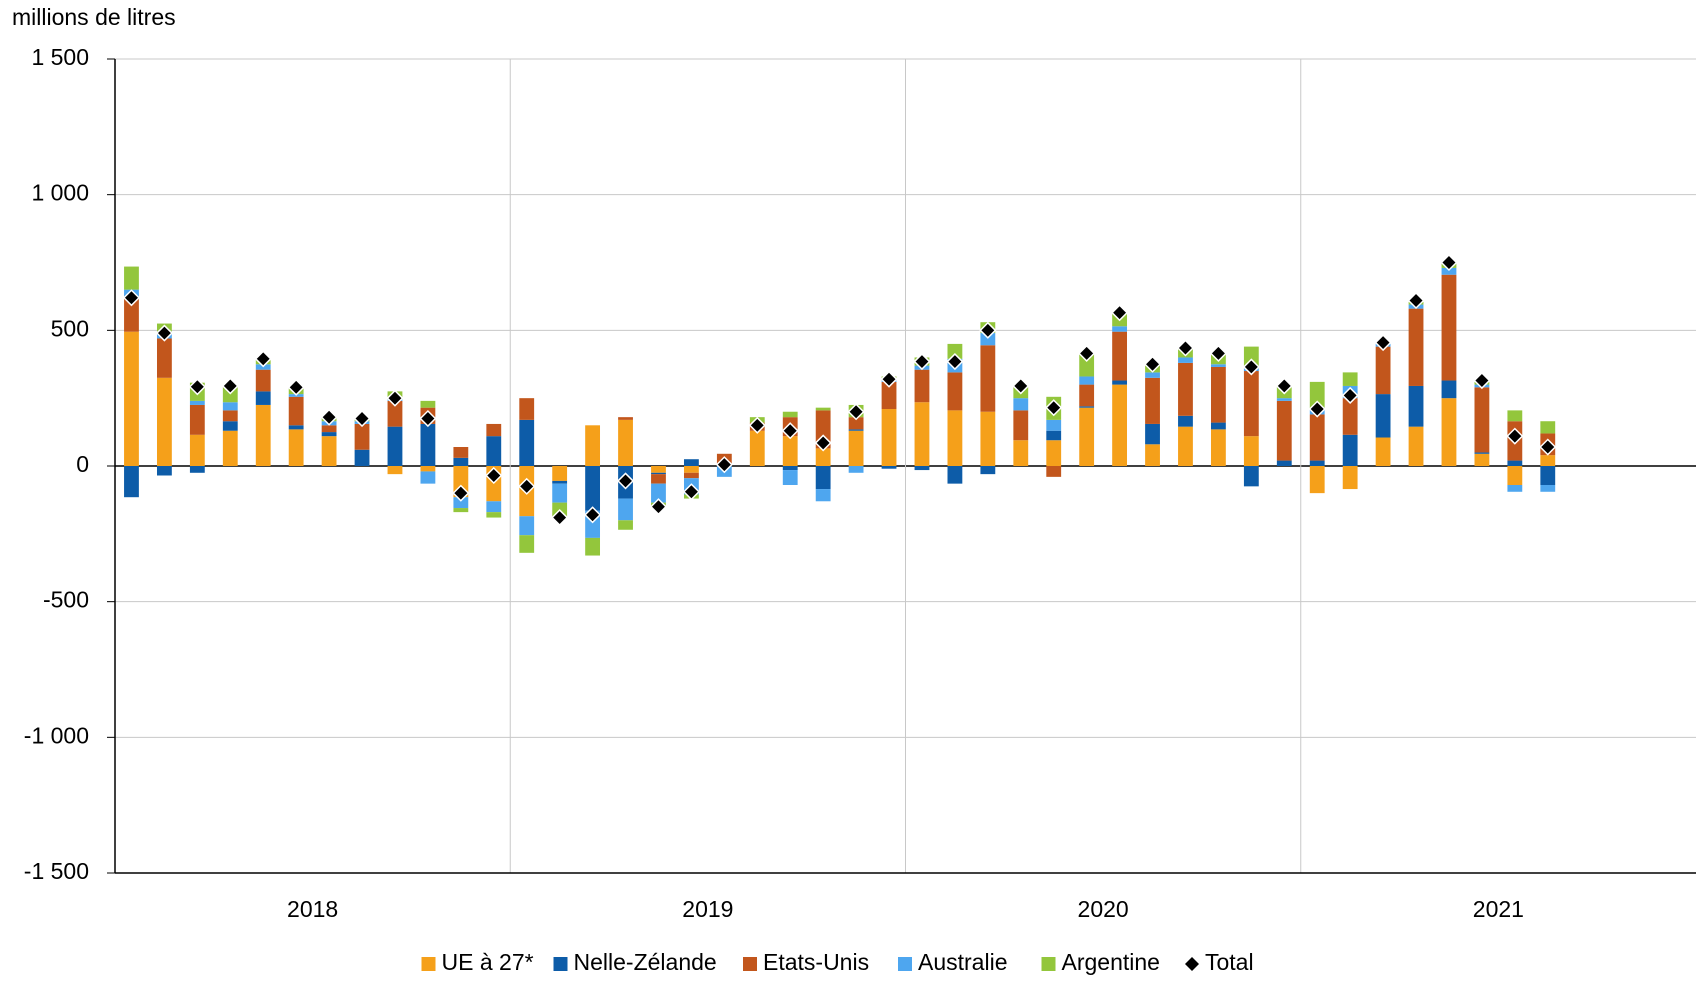 This screenshot has width=1704, height=984. What do you see at coordinates (488, 962) in the screenshot?
I see `legend-label: UE à 27*` at bounding box center [488, 962].